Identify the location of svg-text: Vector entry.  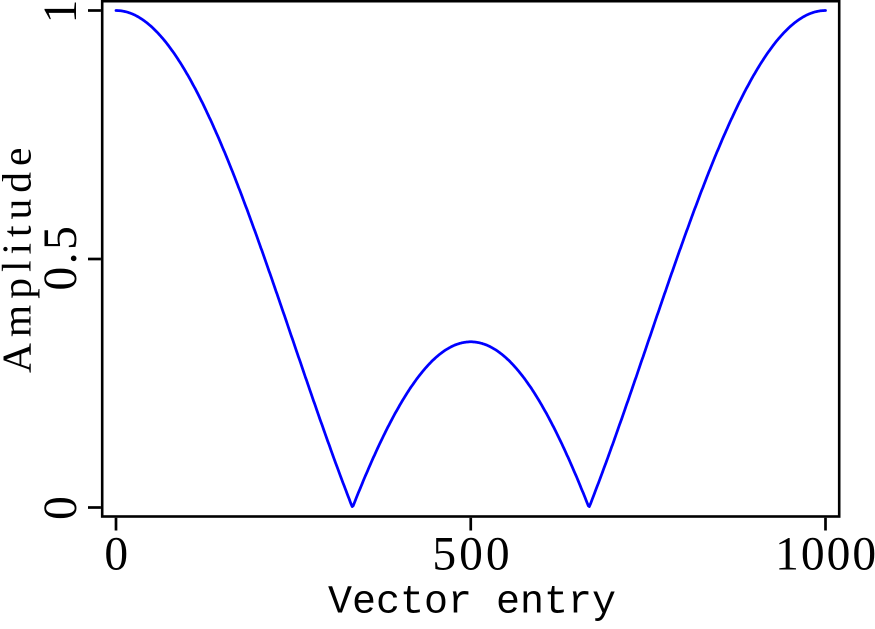
(472, 603).